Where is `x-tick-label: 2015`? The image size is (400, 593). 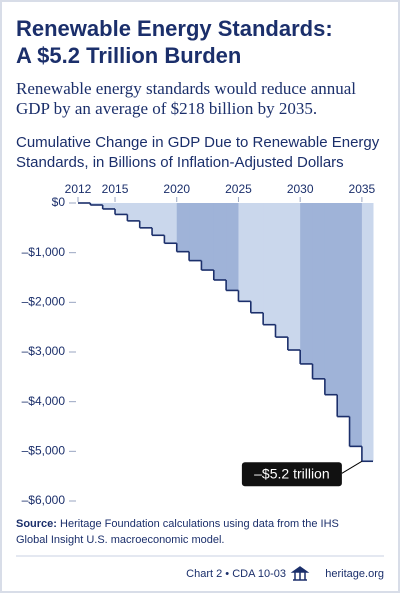 x-tick-label: 2015 is located at coordinates (115, 189).